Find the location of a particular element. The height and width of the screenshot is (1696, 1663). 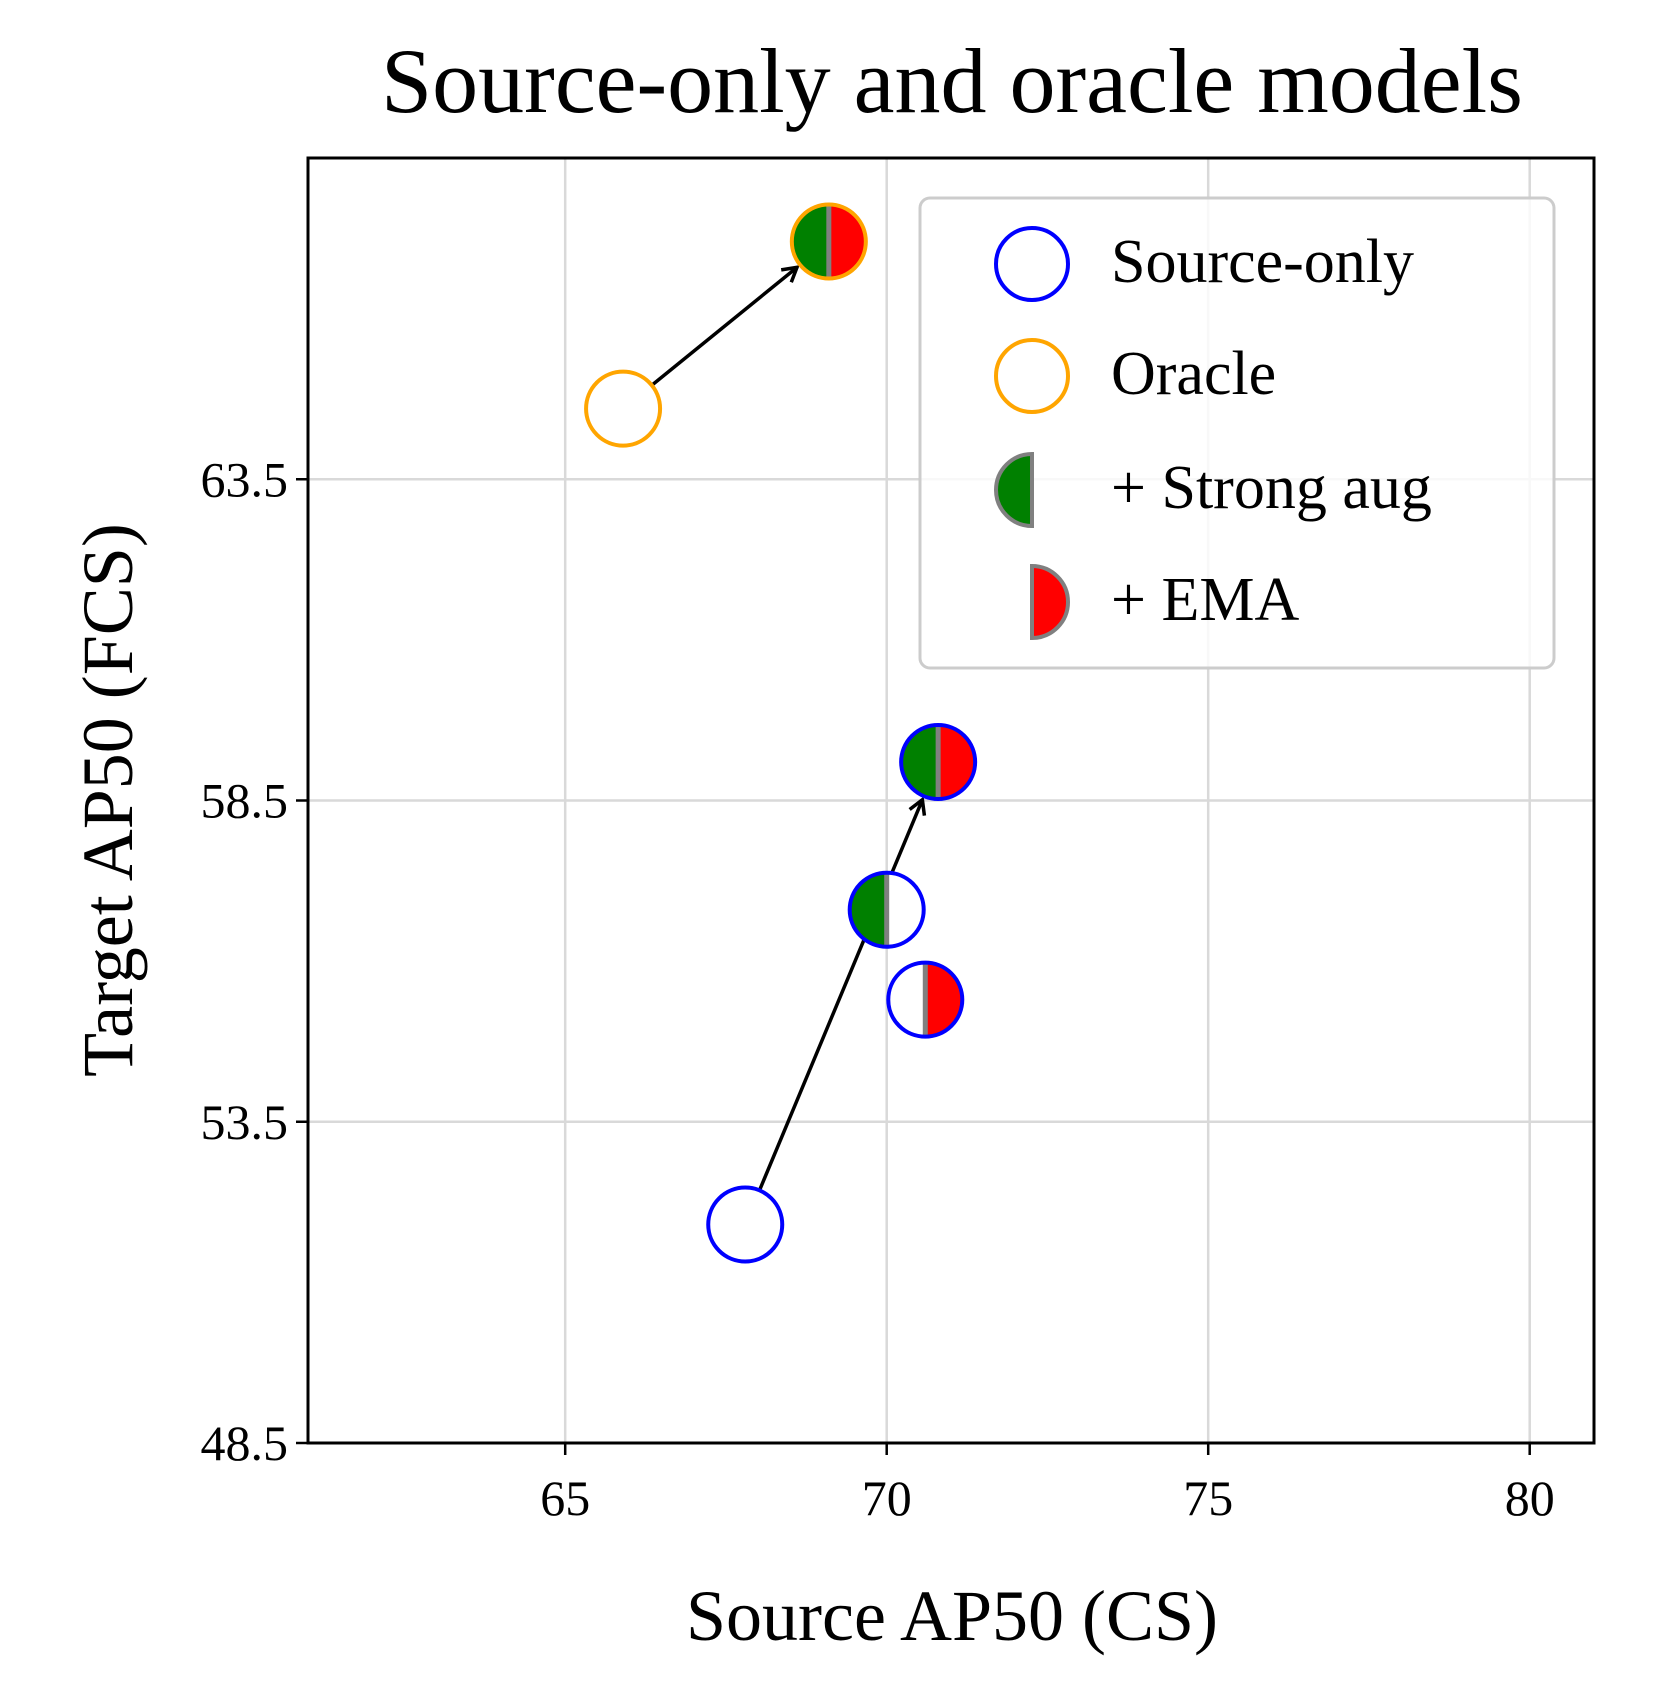

chart-title: Source-only and oracle models is located at coordinates (952, 81).